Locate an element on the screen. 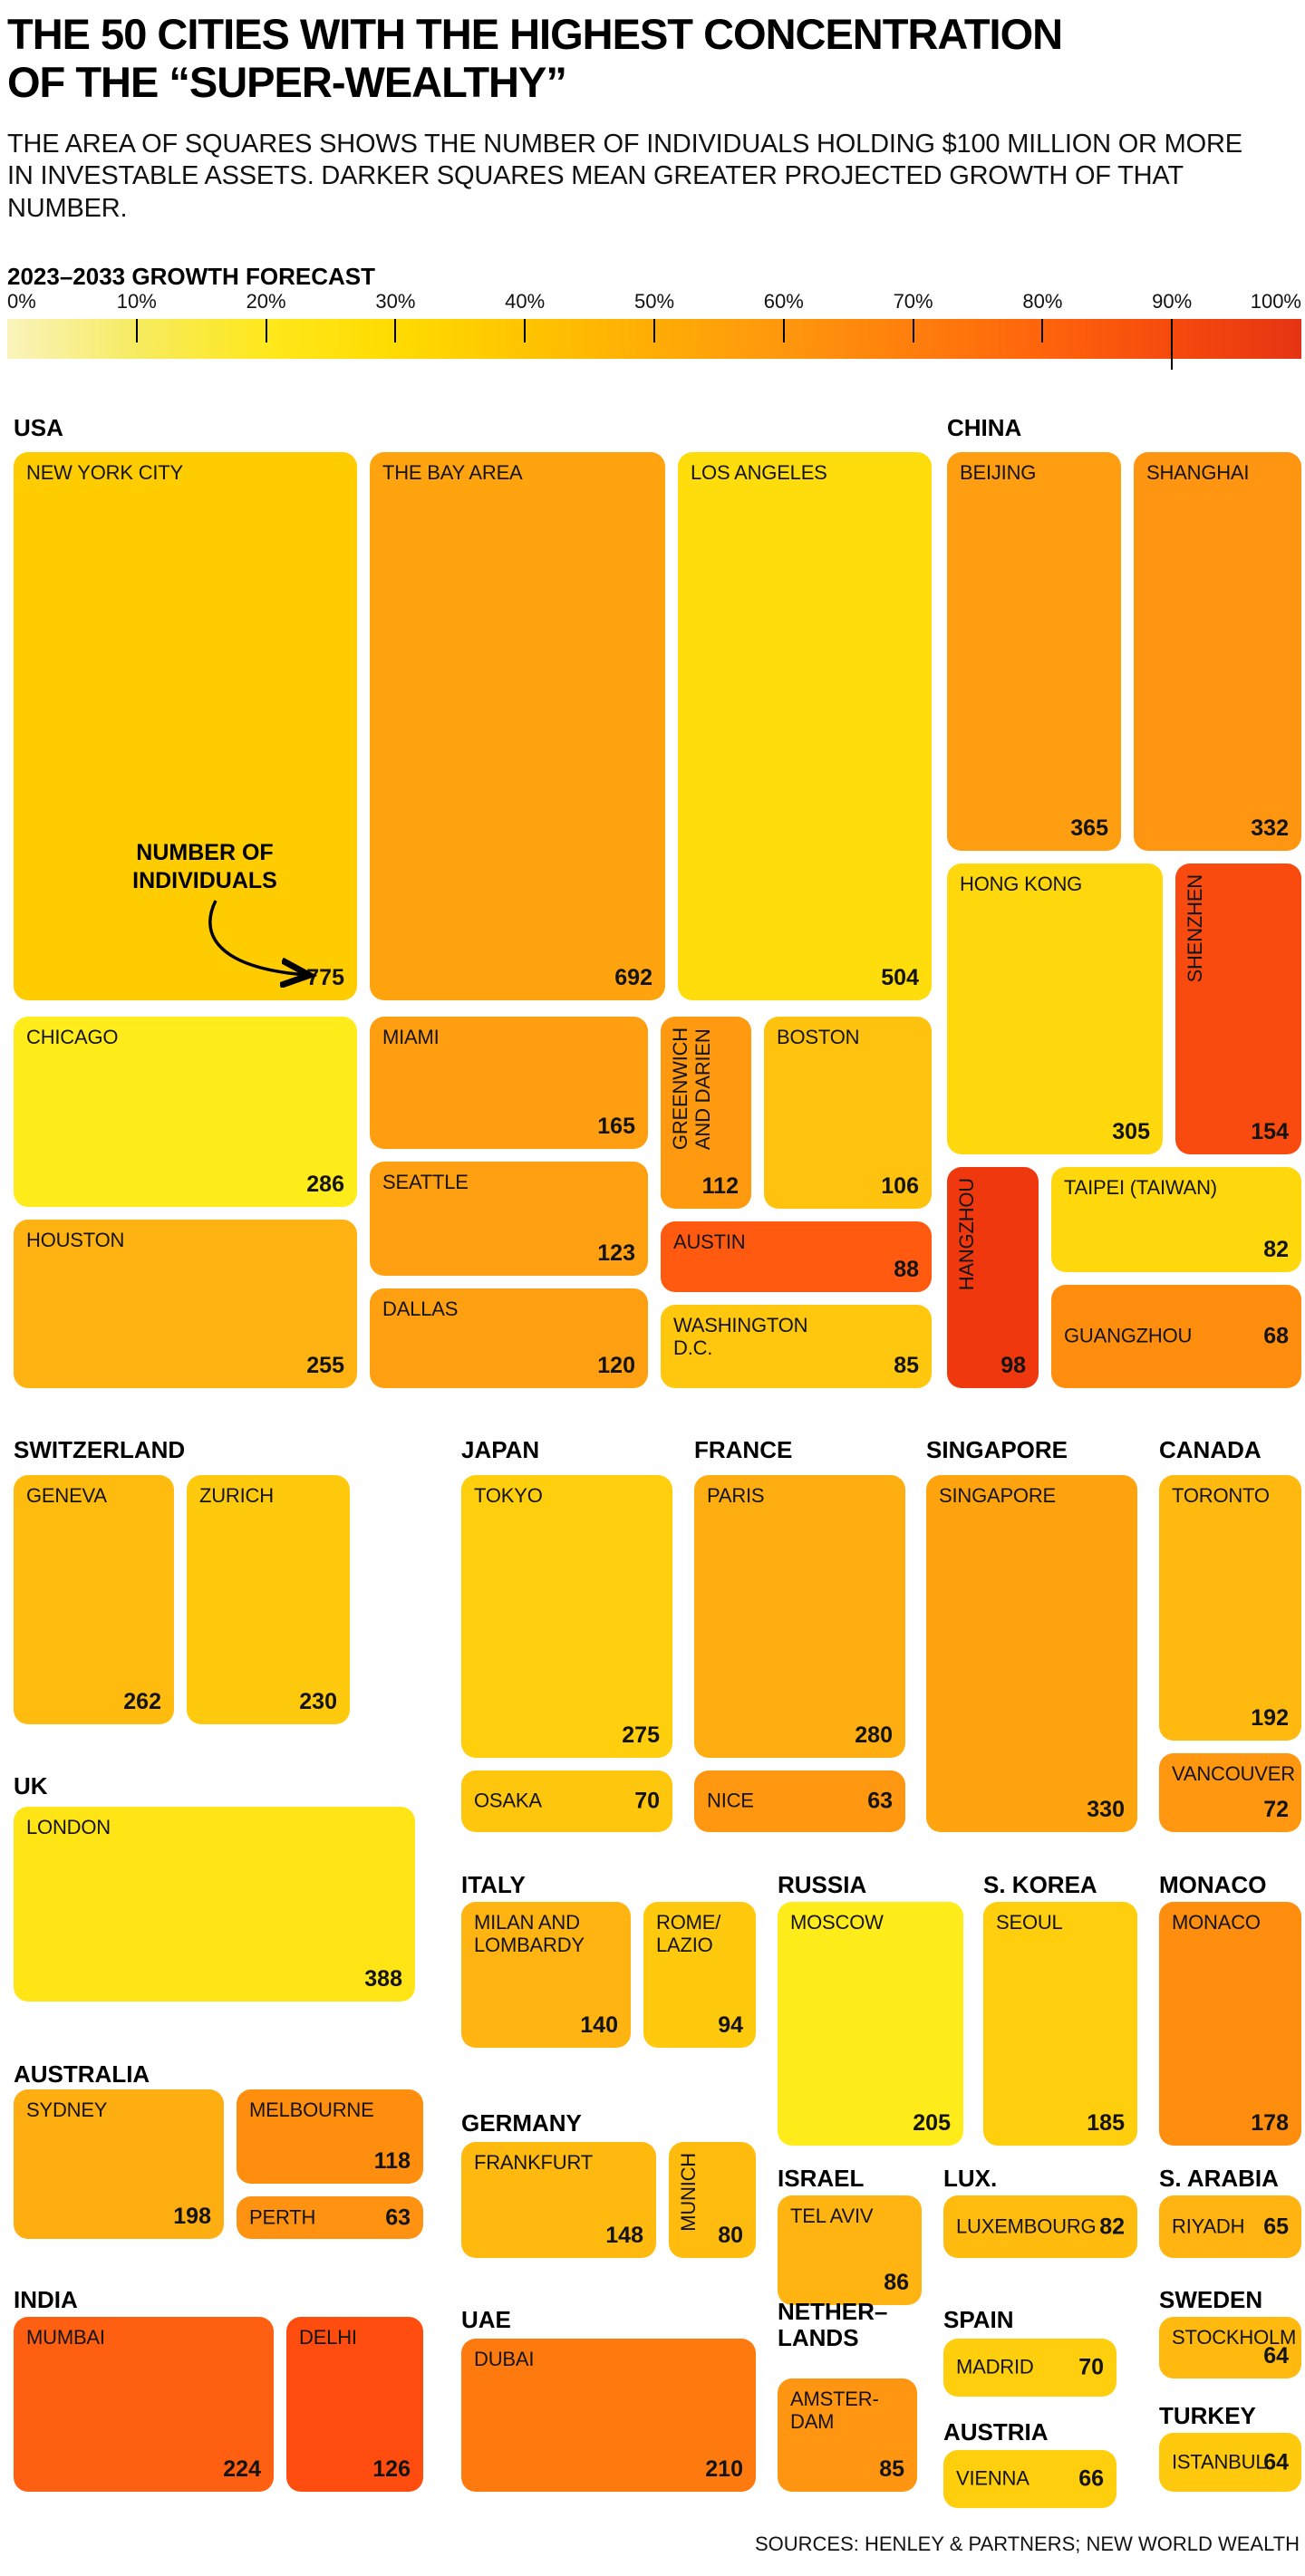 The image size is (1305, 2576). city-dallas: DALLAS 120 is located at coordinates (509, 1338).